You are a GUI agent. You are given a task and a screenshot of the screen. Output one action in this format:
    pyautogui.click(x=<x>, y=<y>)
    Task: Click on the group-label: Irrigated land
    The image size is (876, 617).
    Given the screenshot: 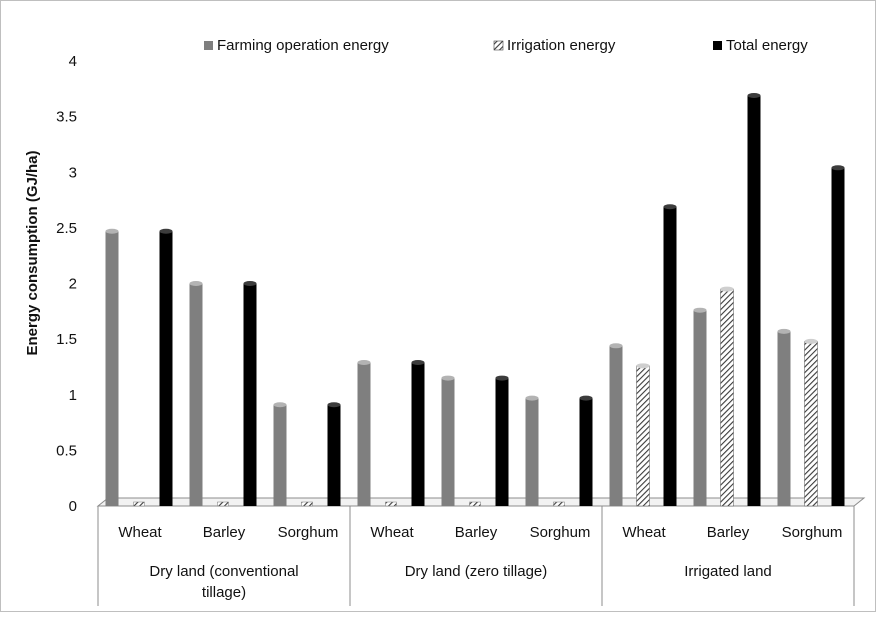 What is the action you would take?
    pyautogui.click(x=728, y=571)
    